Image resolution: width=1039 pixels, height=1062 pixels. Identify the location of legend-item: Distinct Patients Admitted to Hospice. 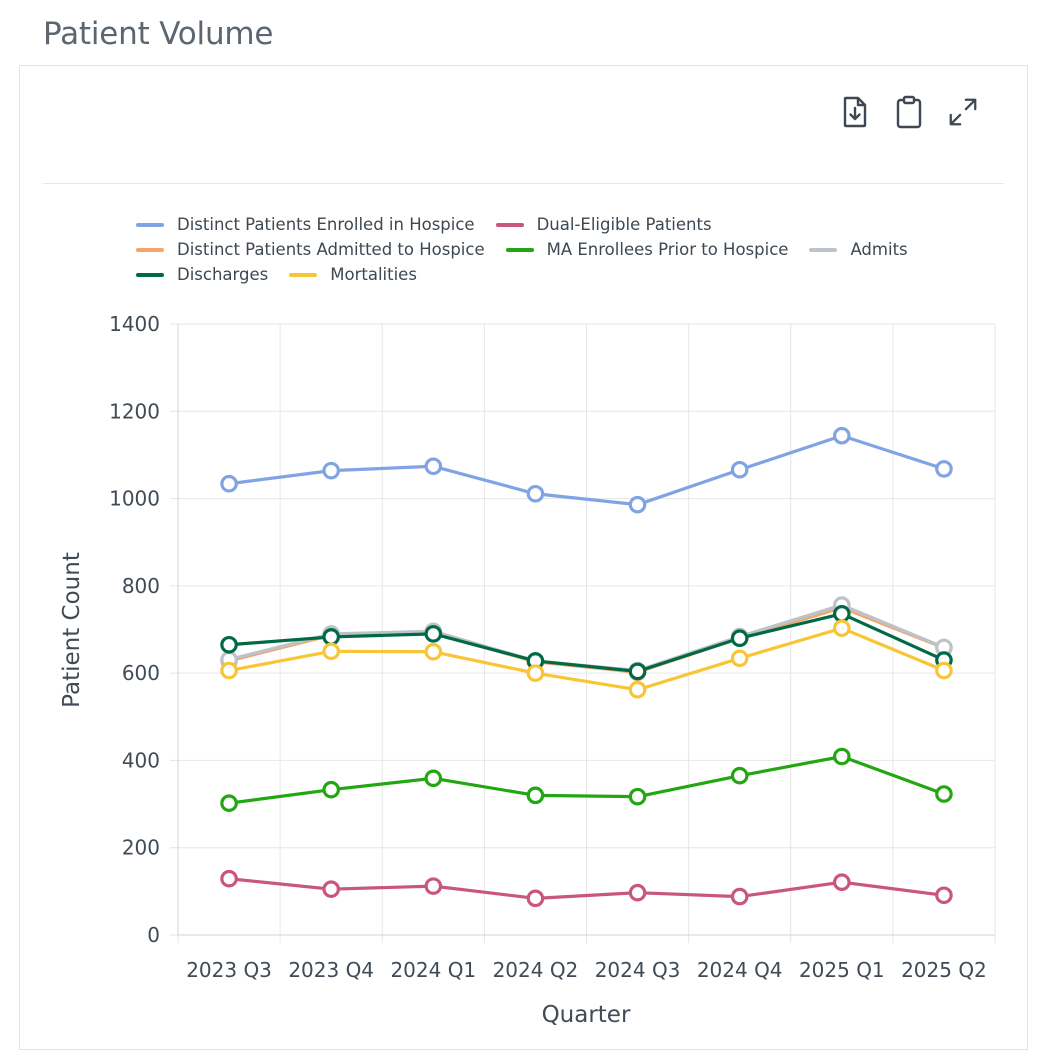
(310, 249).